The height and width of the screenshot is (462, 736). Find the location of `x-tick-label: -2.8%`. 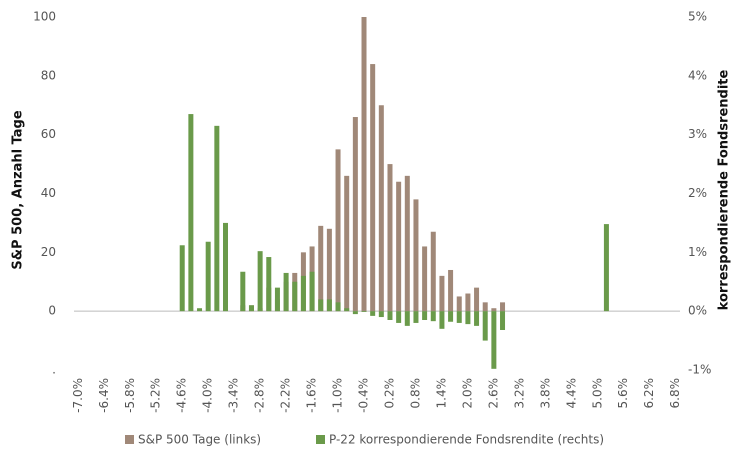

x-tick-label: -2.8% is located at coordinates (260, 395).